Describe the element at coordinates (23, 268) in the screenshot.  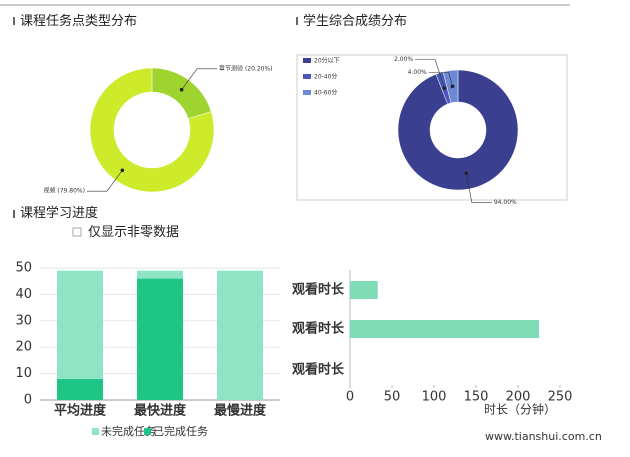
I see `y-tick-label: 50` at that location.